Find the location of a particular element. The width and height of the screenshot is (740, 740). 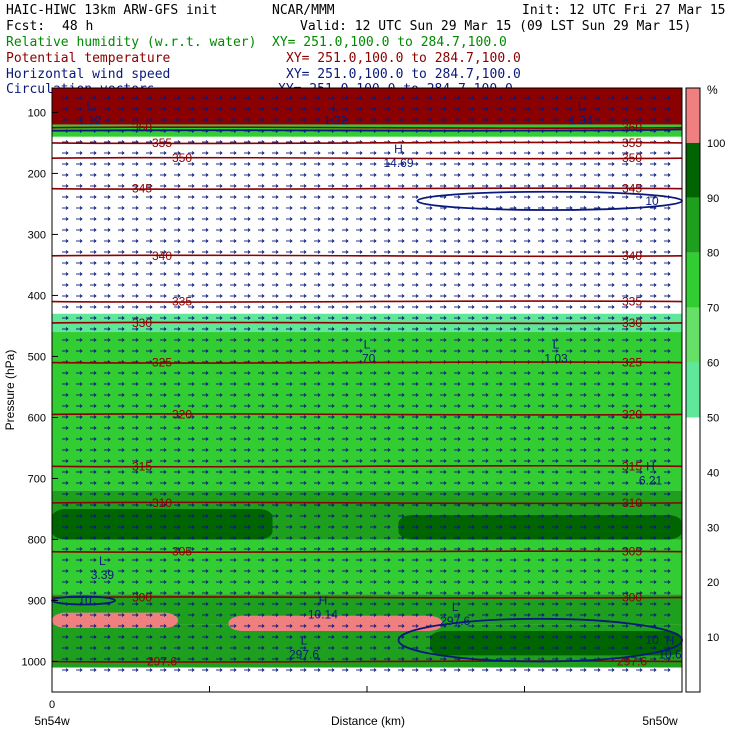

theta-label: 330 is located at coordinates (632, 323).